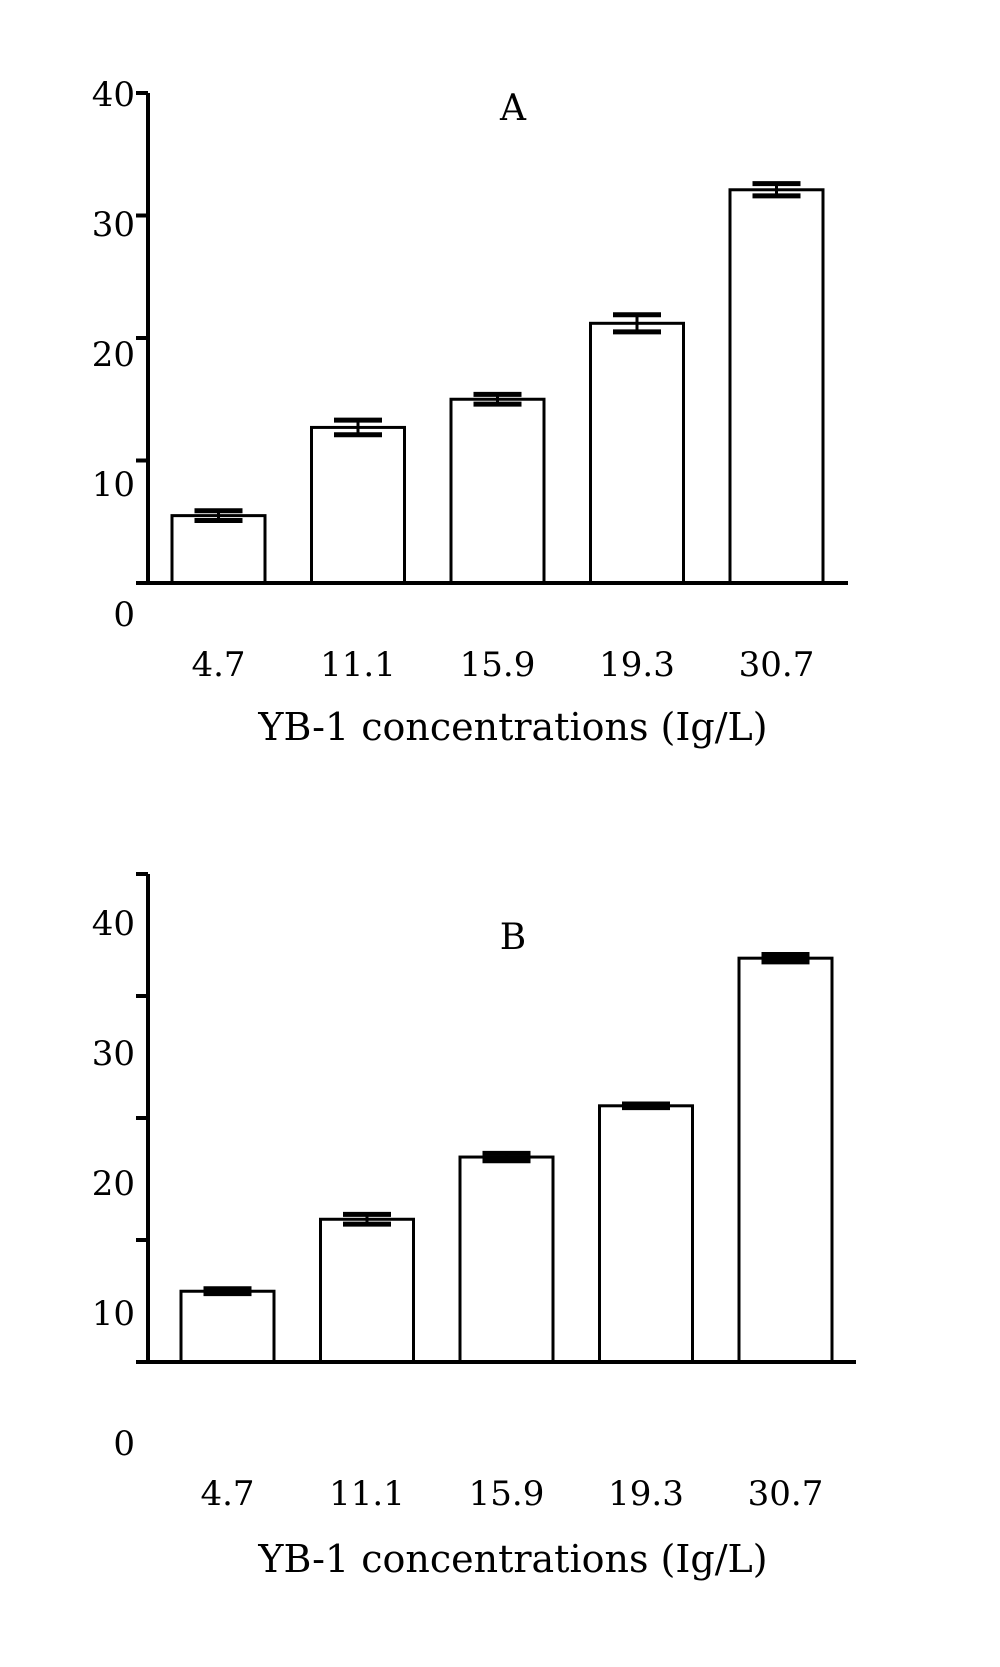 The width and height of the screenshot is (1000, 1667). Describe the element at coordinates (513, 108) in the screenshot. I see `chart-title: A` at that location.